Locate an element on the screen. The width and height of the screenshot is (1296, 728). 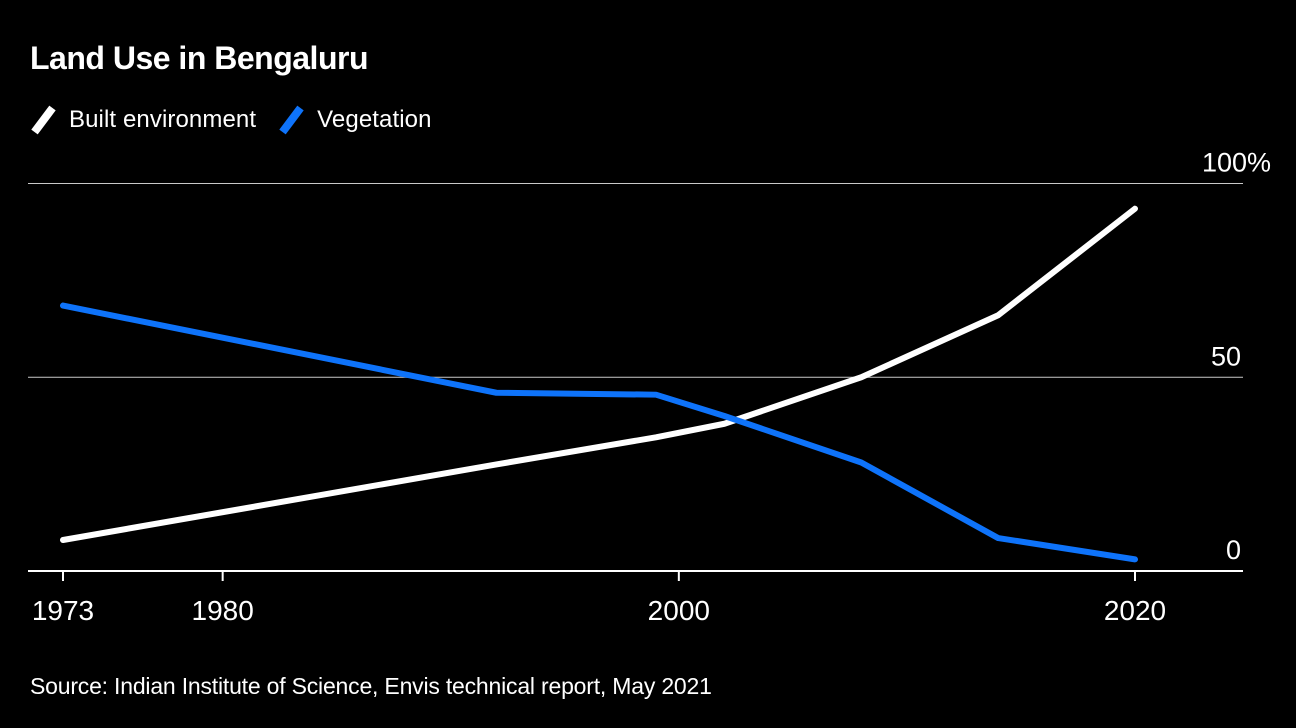
legend-label-built-environment: Built environment is located at coordinates (163, 119).